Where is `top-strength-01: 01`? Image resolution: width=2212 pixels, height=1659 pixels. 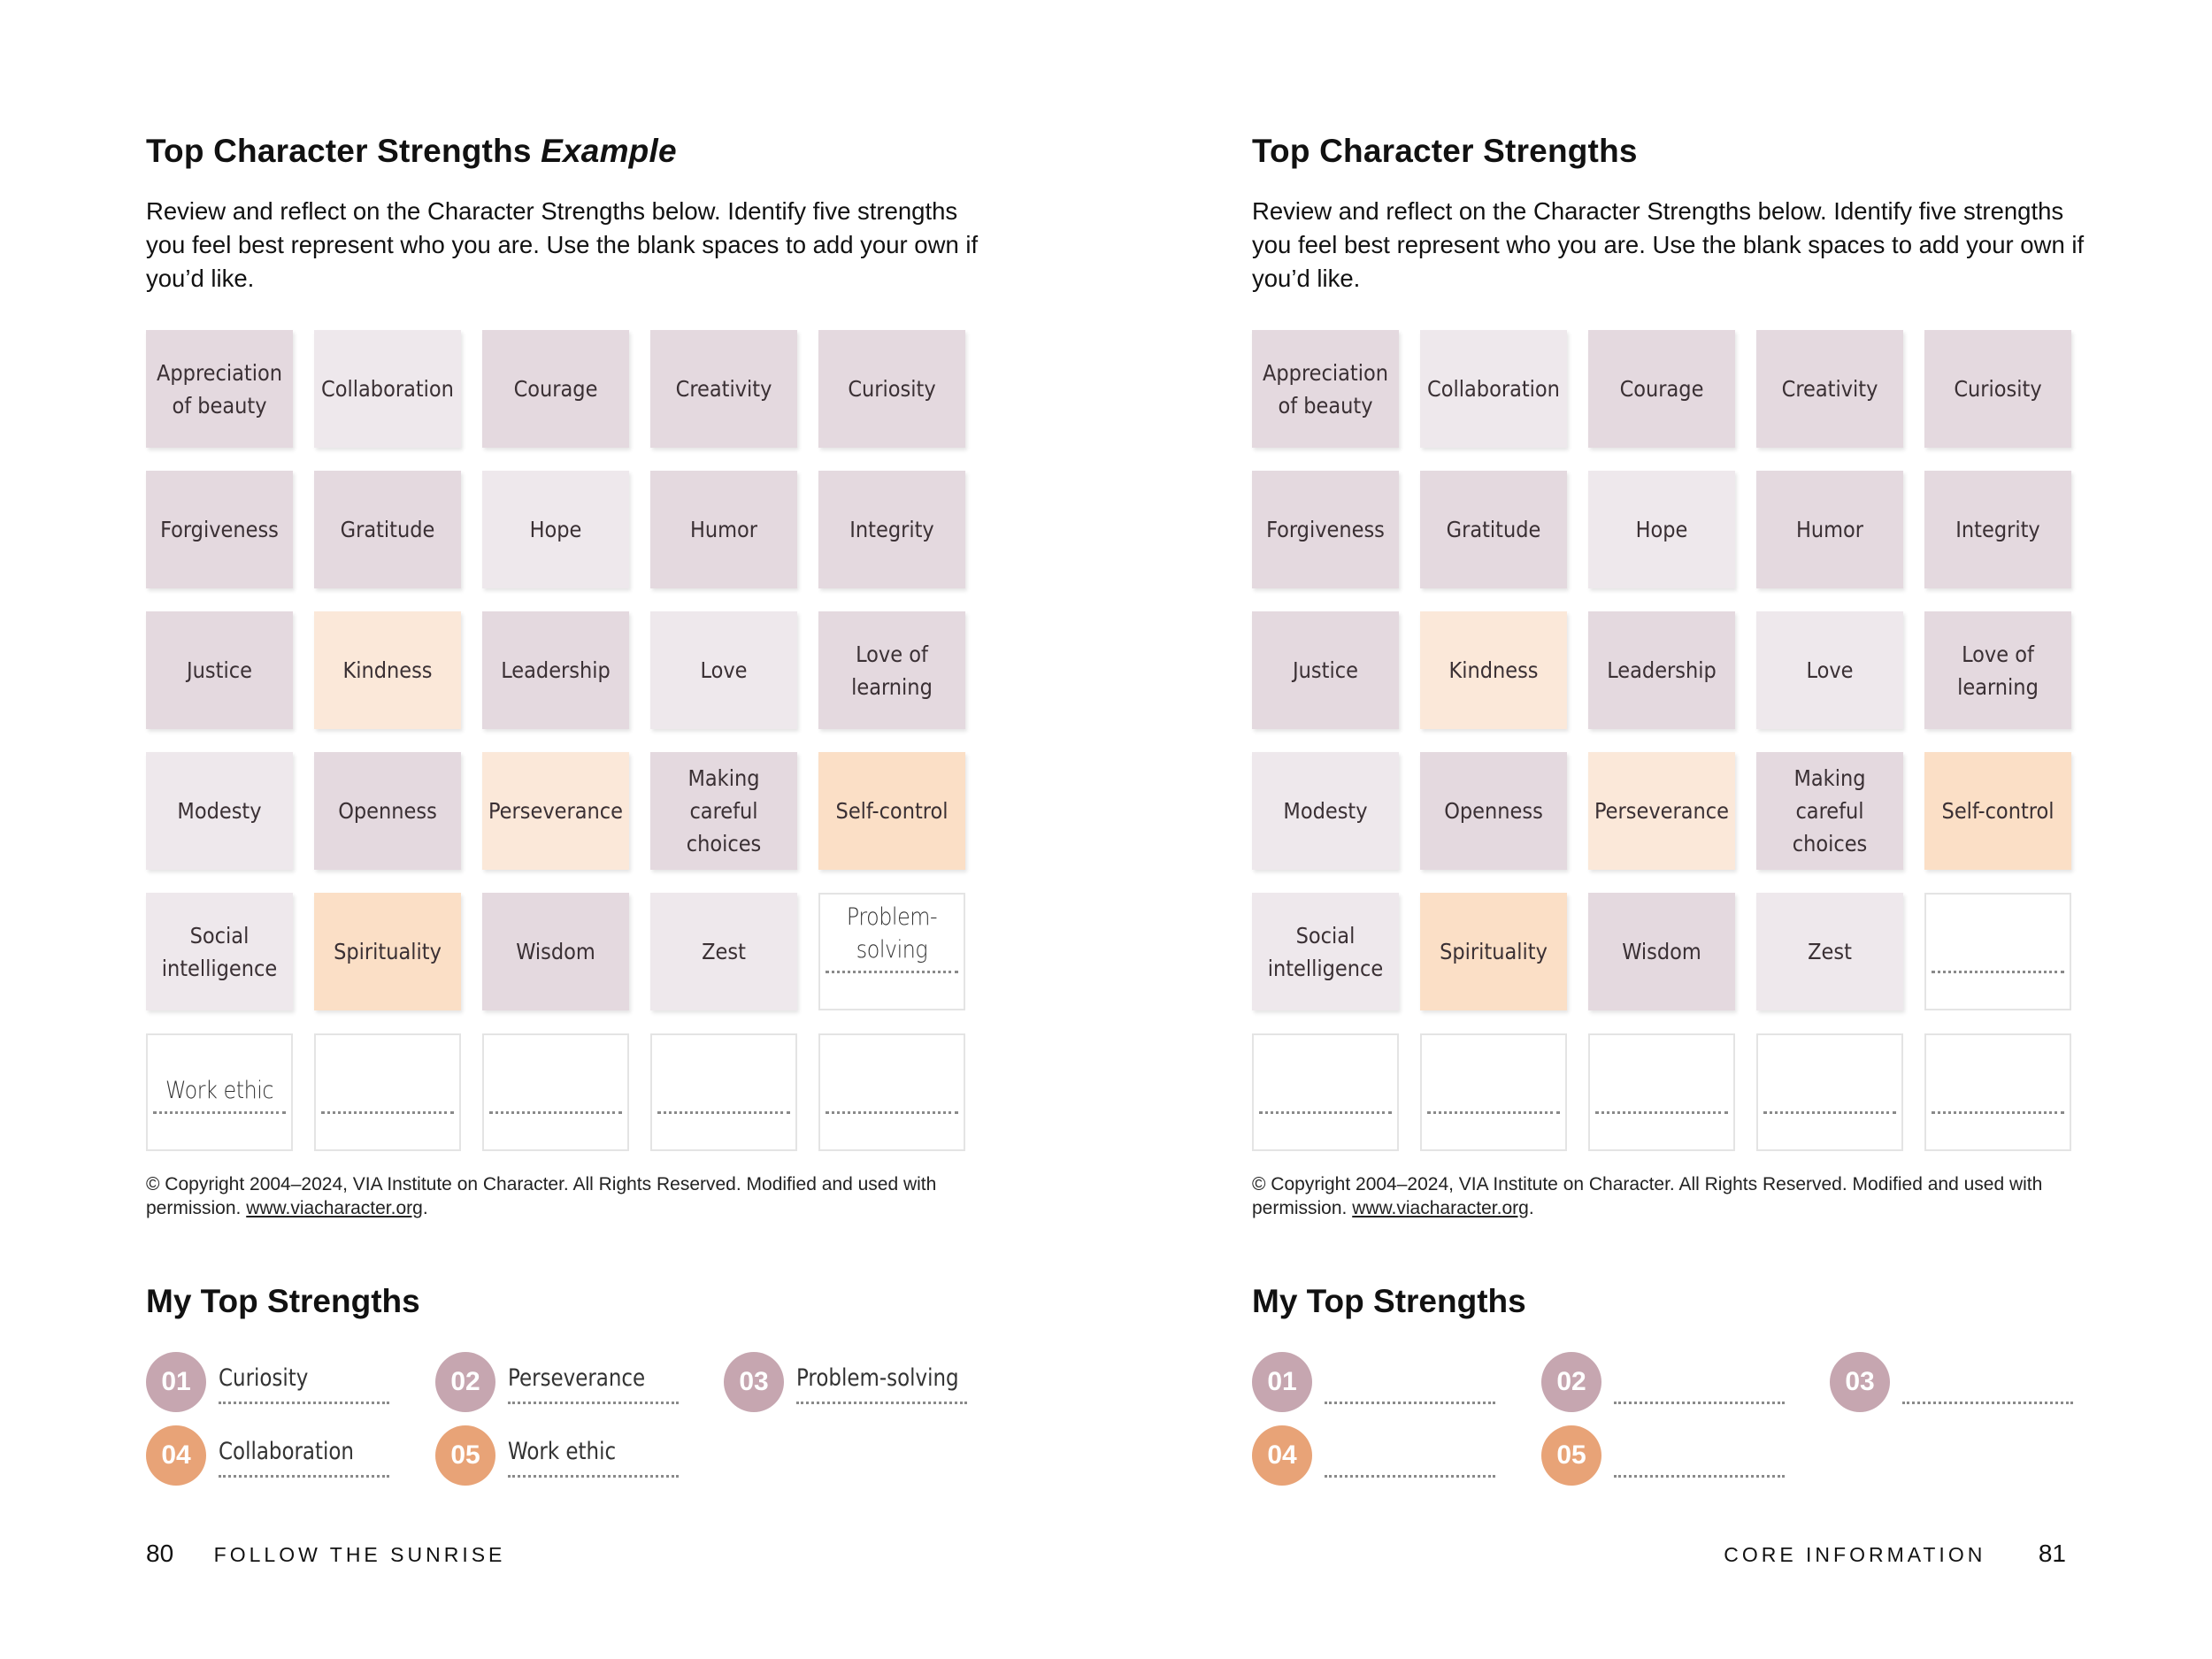
top-strength-01: 01 is located at coordinates (1376, 1382).